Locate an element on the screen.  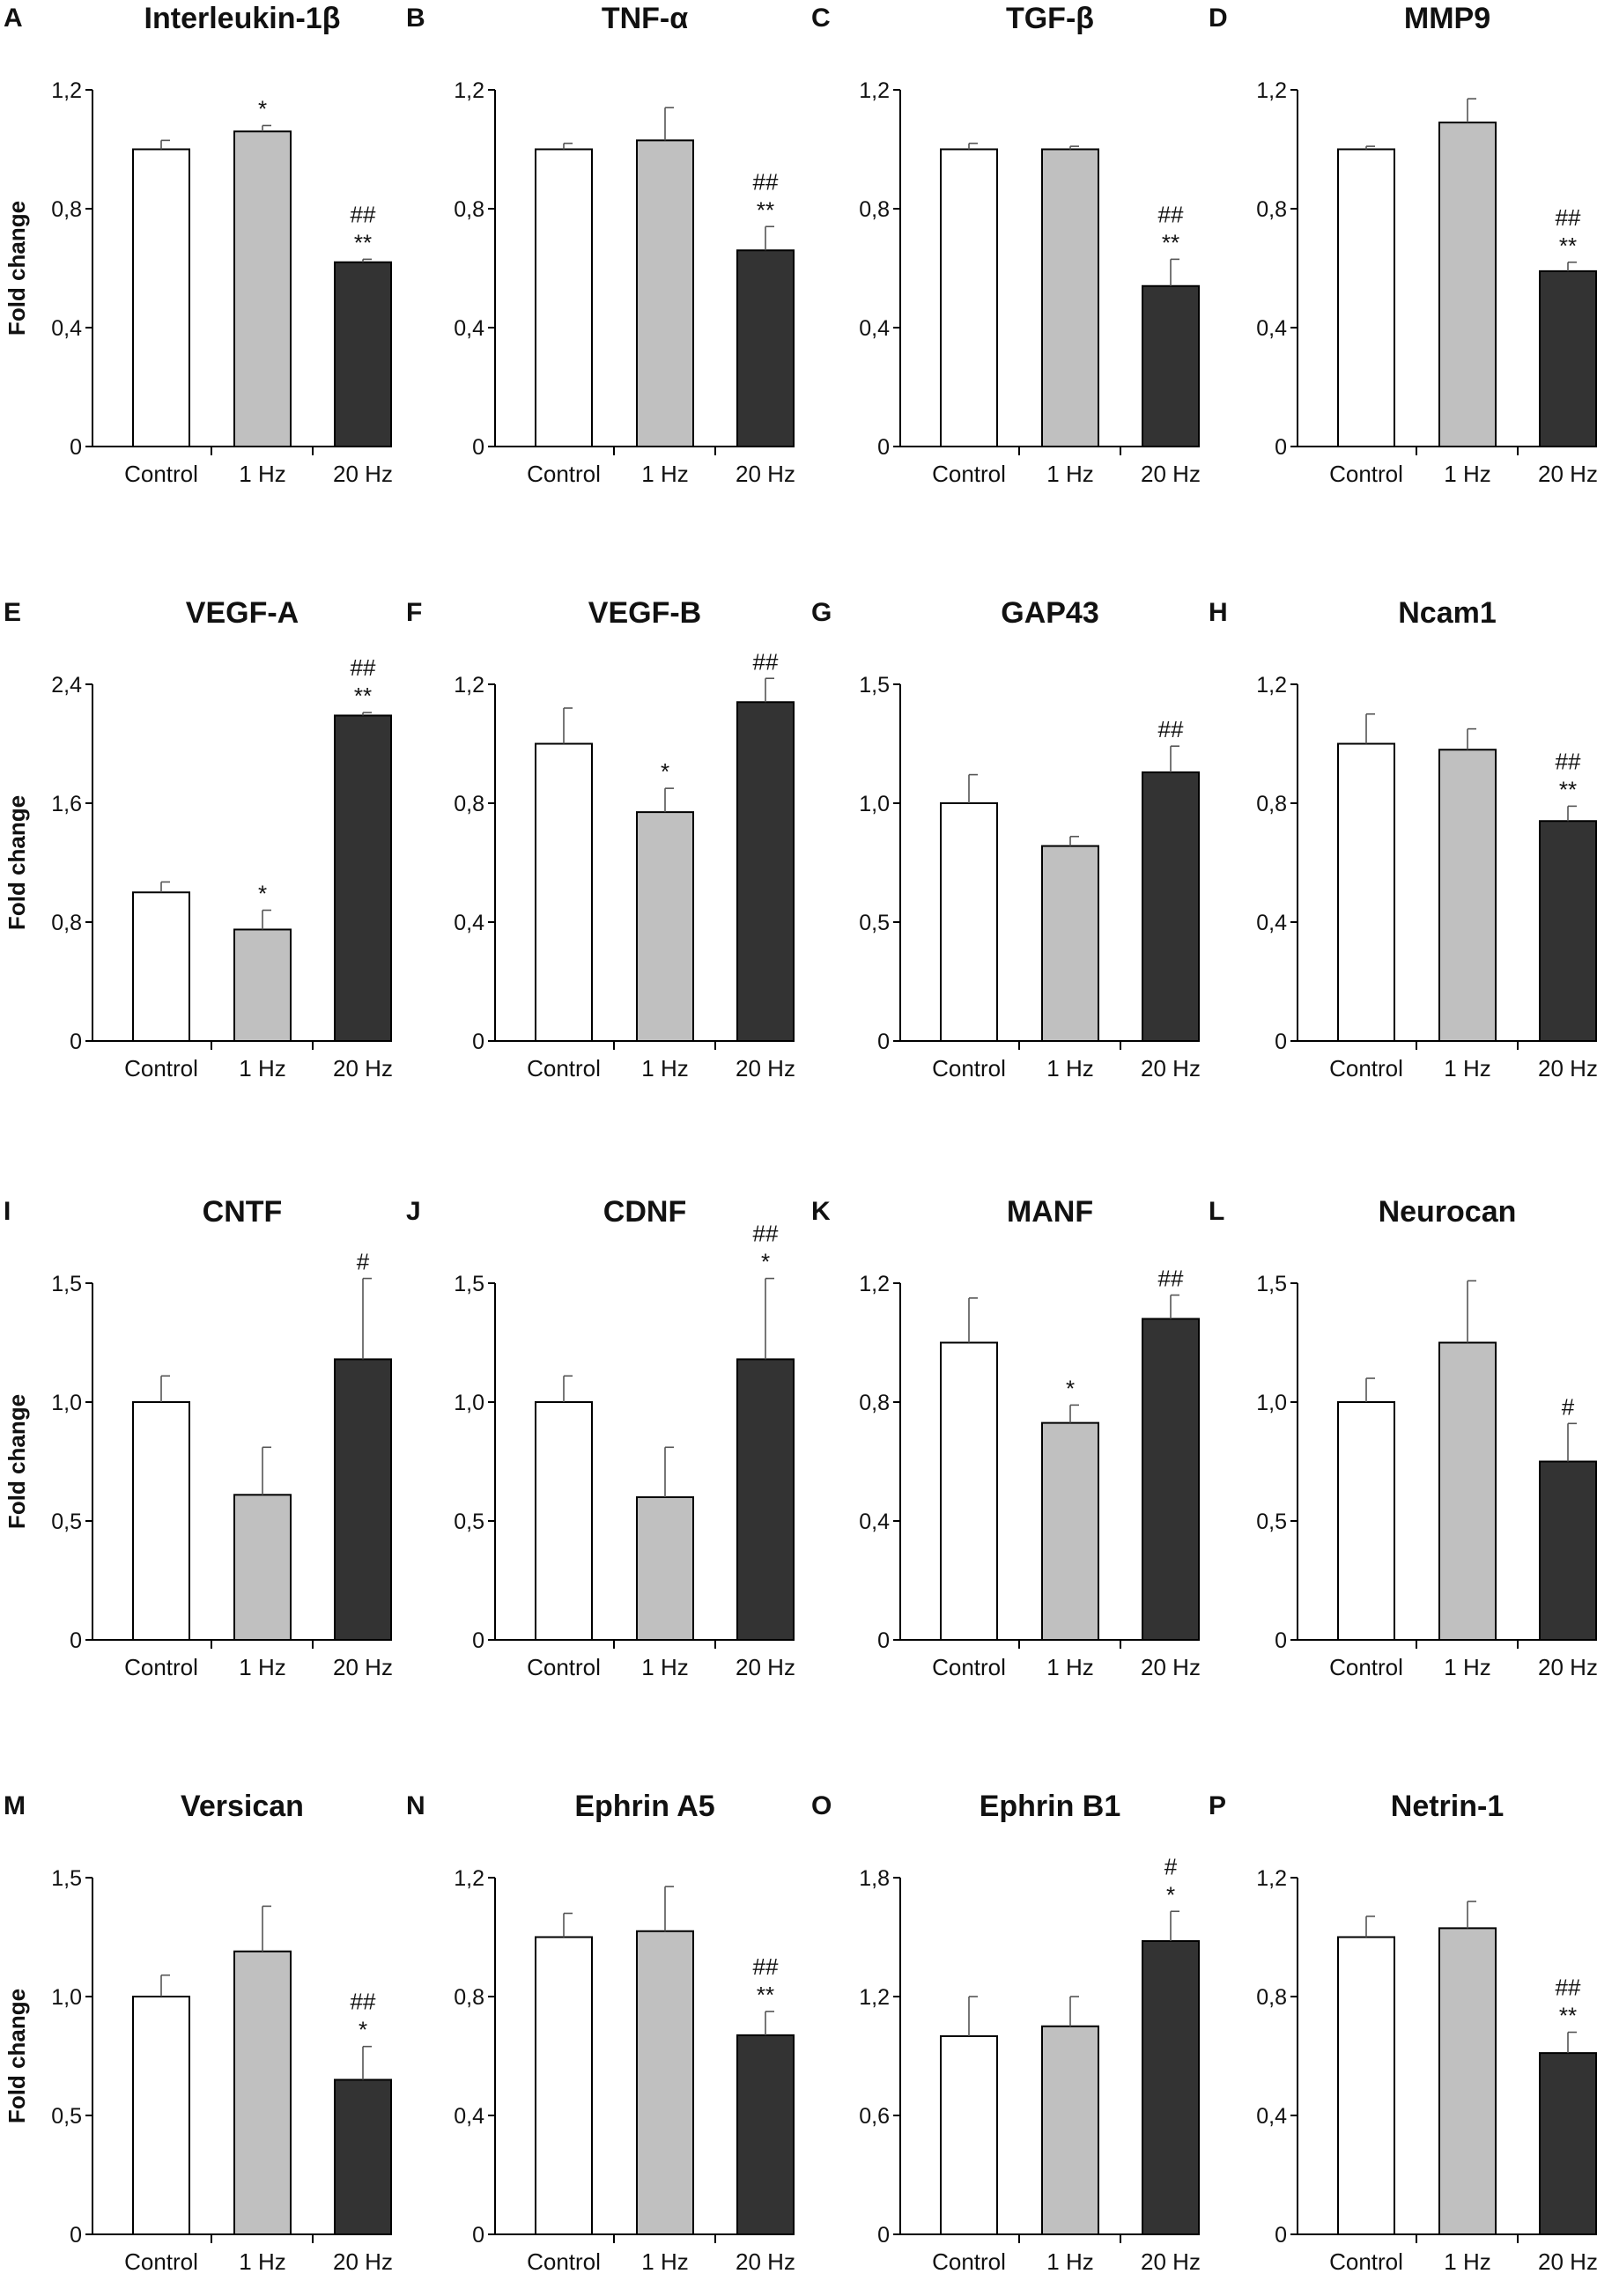
panel-O: O Ephrin B1 0 0,6 1,2 1,8 Control 1 Hz 20 Hz #* is located at coordinates (1006, 2032).